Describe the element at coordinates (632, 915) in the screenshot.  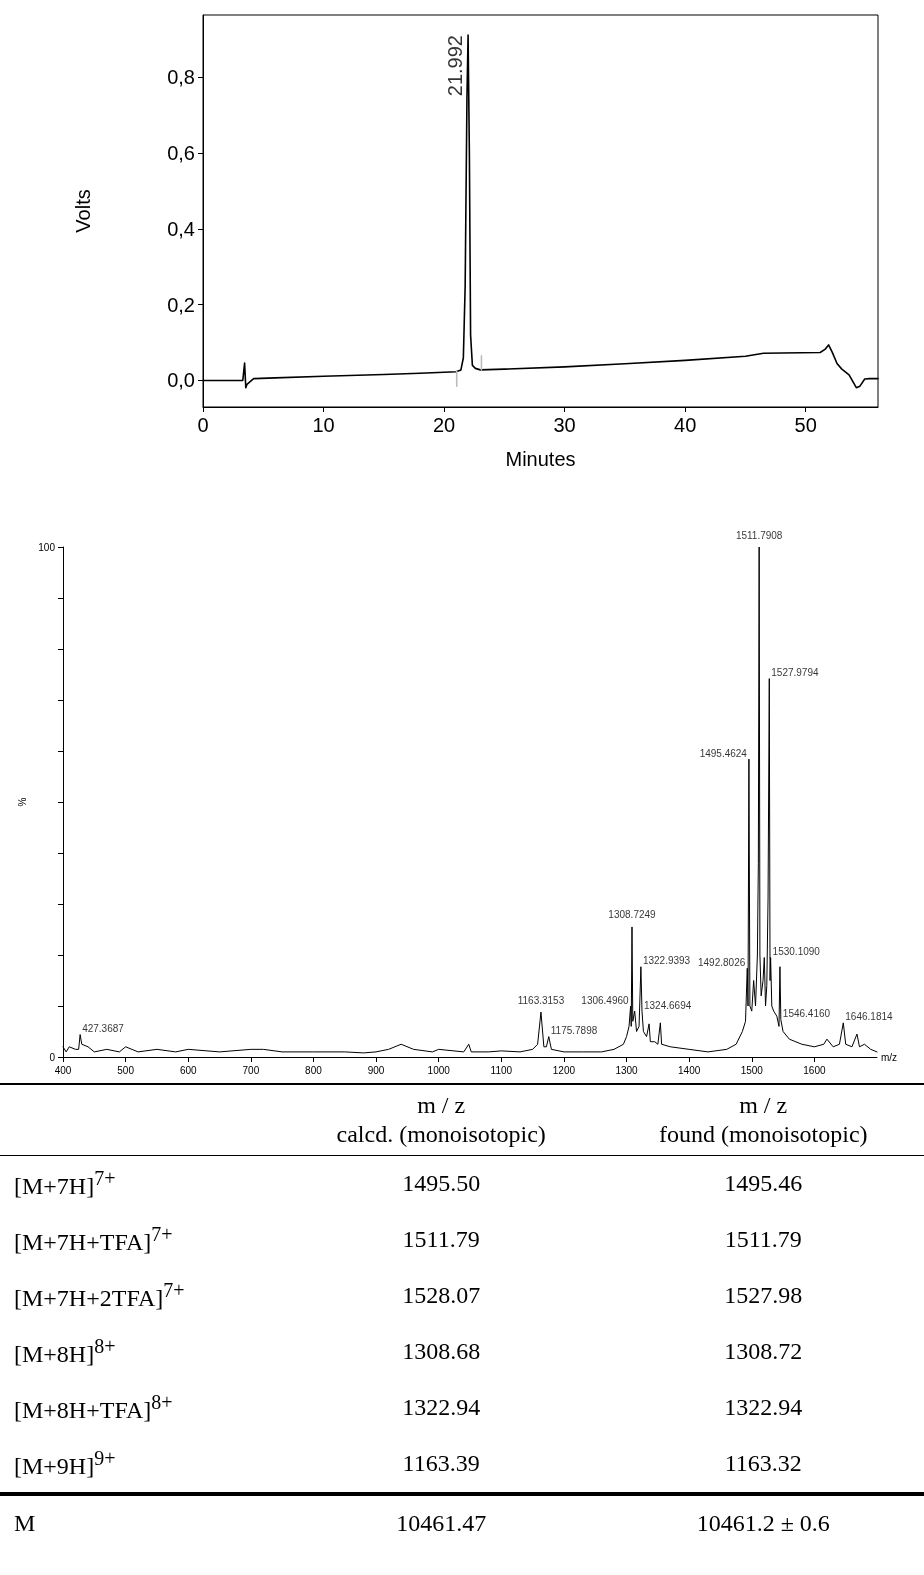
I see `annotation: 1308.7249` at that location.